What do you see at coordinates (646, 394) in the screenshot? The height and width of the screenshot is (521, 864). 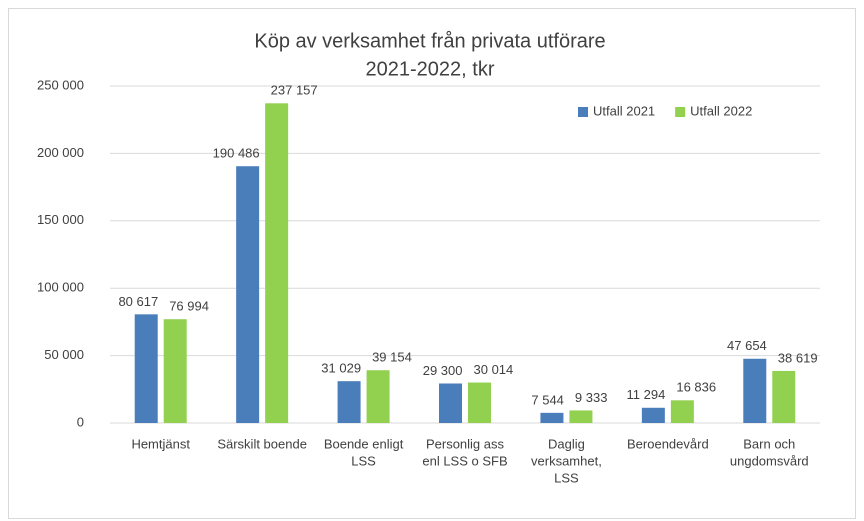 I see `data-label: 11 294` at bounding box center [646, 394].